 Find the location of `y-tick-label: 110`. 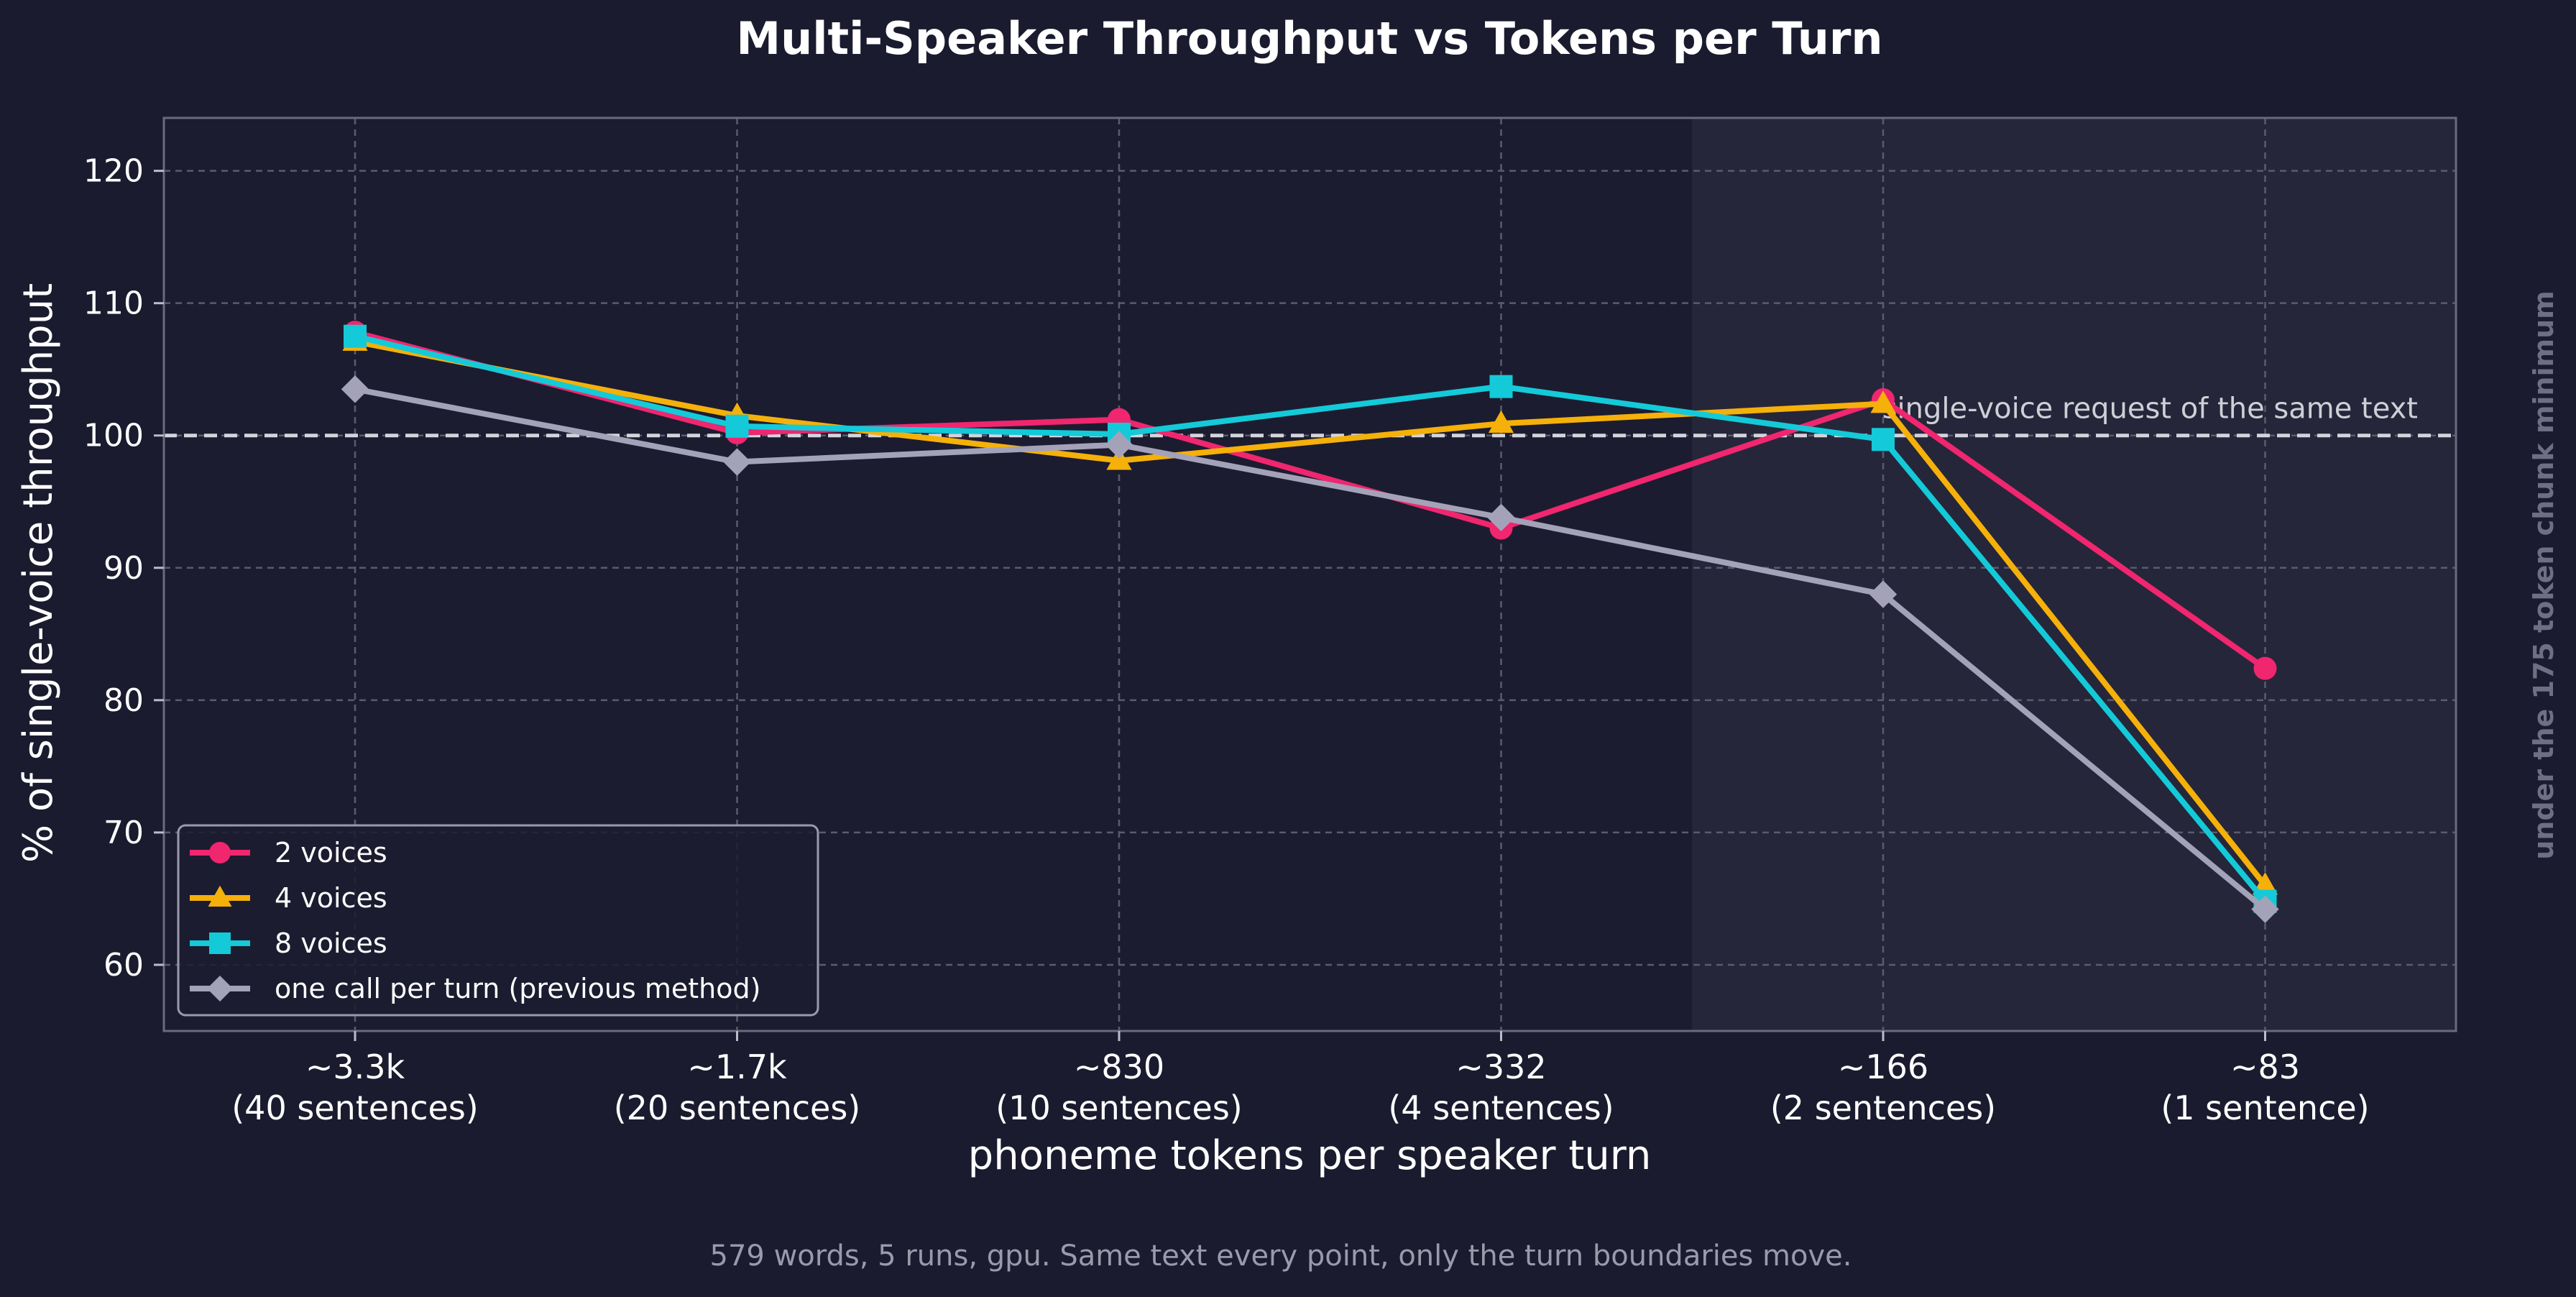

y-tick-label: 110 is located at coordinates (113, 304).